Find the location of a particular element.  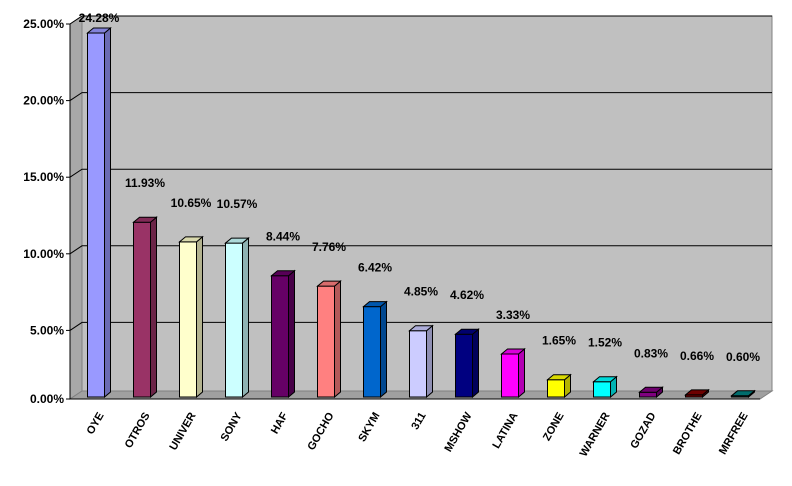

bar-value-label: 10.57% is located at coordinates (237, 204).